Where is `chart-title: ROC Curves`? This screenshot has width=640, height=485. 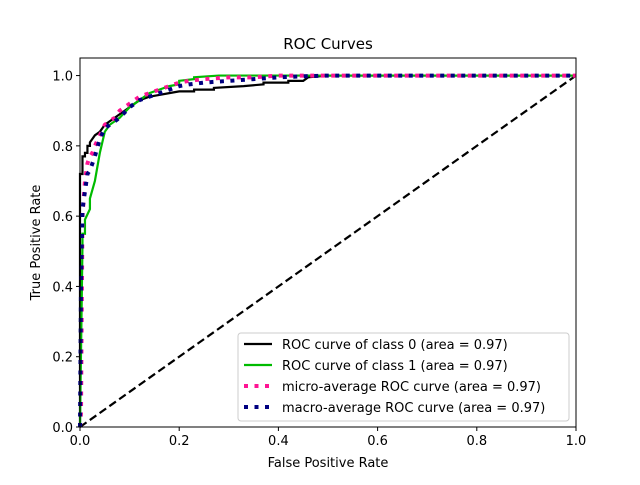 chart-title: ROC Curves is located at coordinates (328, 44).